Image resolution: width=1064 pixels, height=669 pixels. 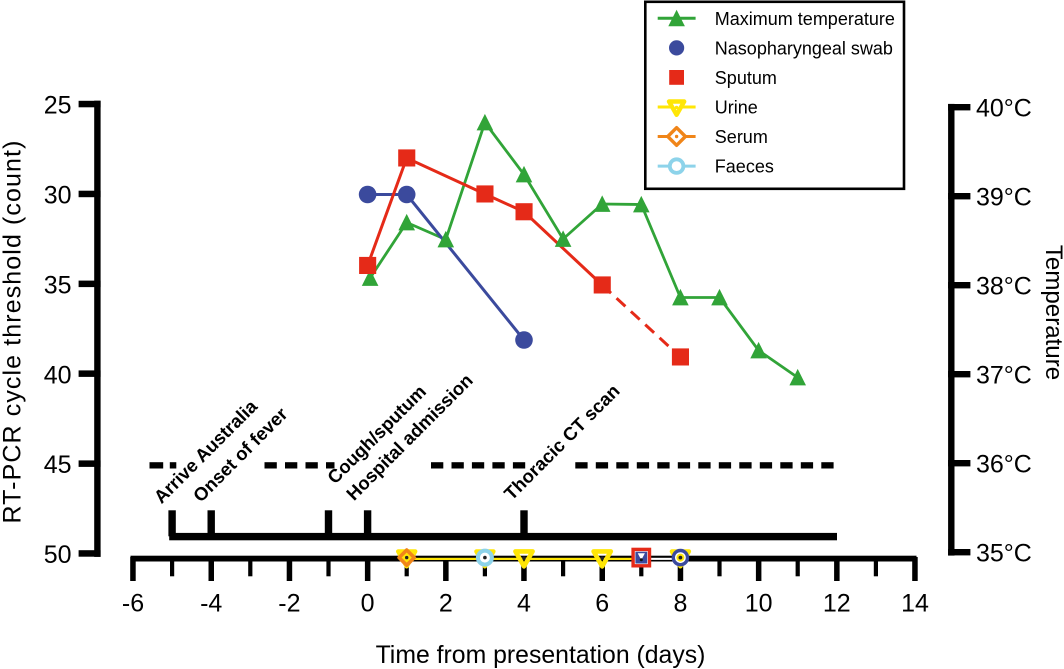 What do you see at coordinates (58, 196) in the screenshot?
I see `svg-text: 30` at bounding box center [58, 196].